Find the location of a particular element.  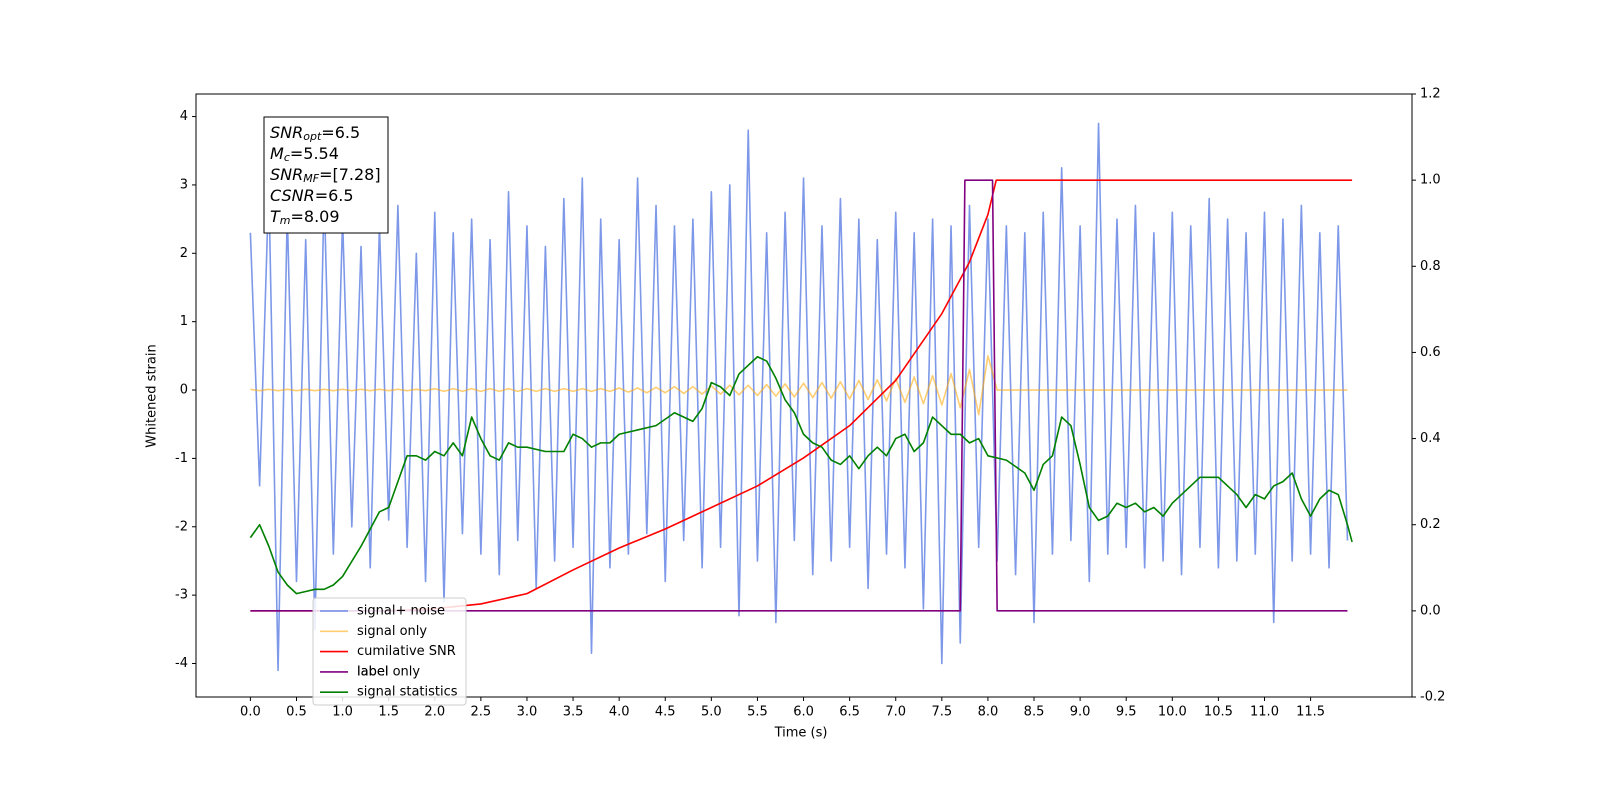

x-tick-label: 2.0 is located at coordinates (434, 712).